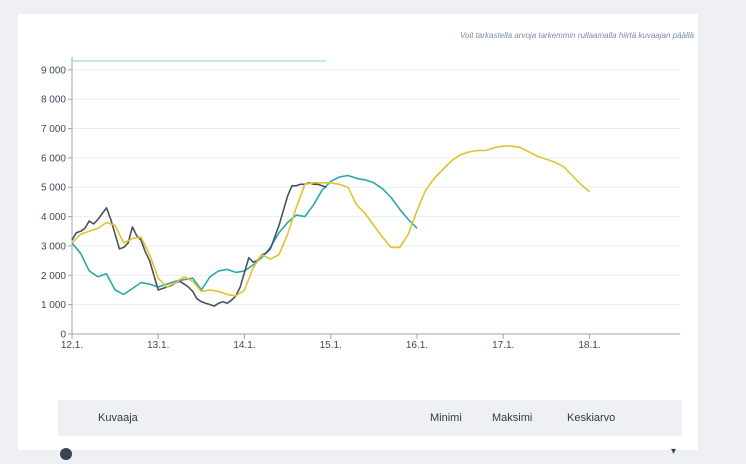  Describe the element at coordinates (53, 246) in the screenshot. I see `y-tick-label: 3 000` at that location.